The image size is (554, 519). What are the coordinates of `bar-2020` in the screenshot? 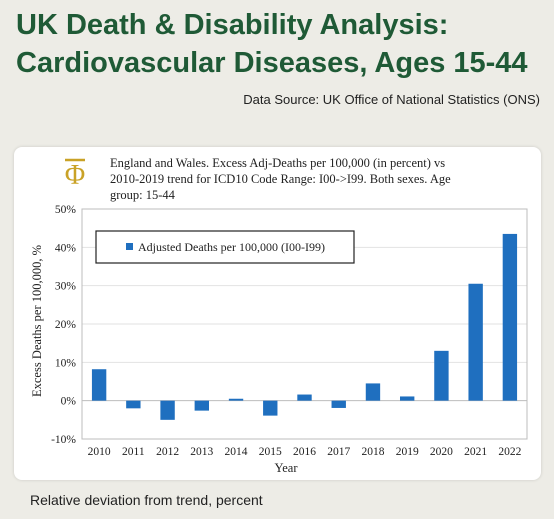 It's located at (441, 375).